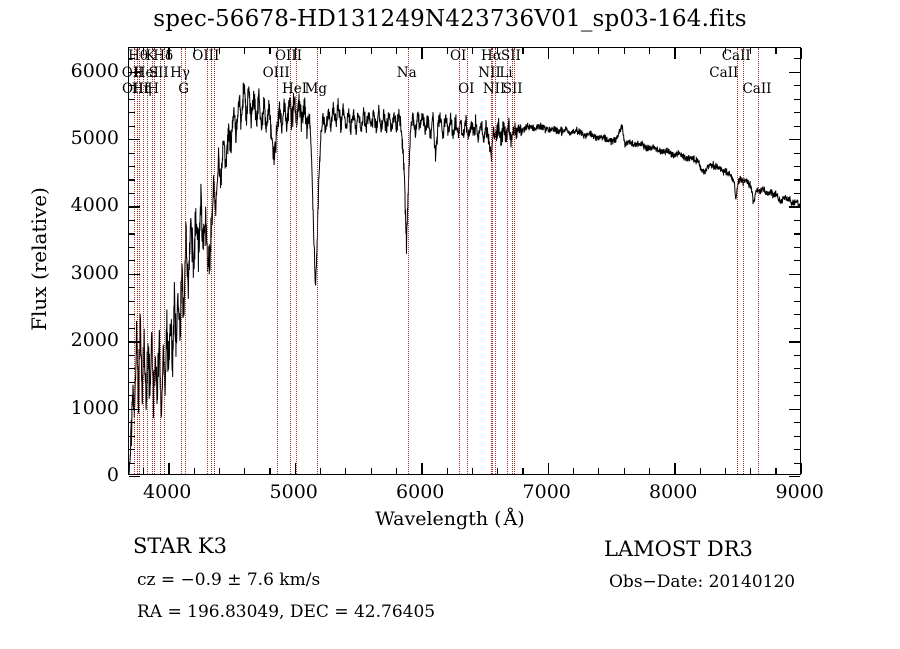  What do you see at coordinates (506, 73) in the screenshot?
I see `line-id-label: Li` at bounding box center [506, 73].